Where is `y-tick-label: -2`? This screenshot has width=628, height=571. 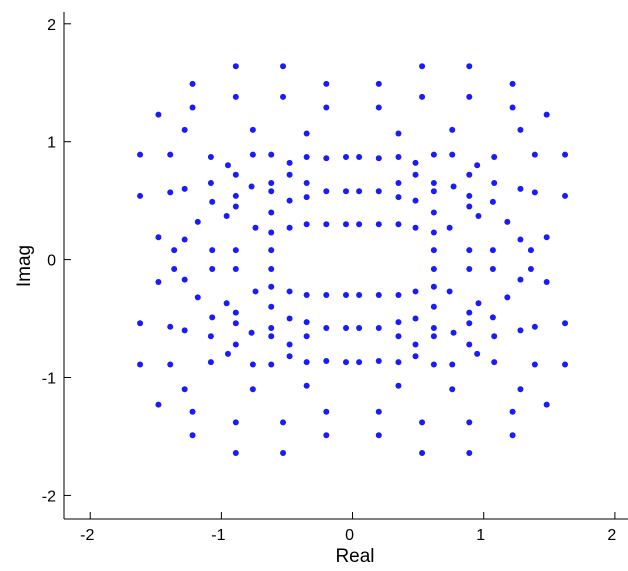
y-tick-label: -2 is located at coordinates (49, 496).